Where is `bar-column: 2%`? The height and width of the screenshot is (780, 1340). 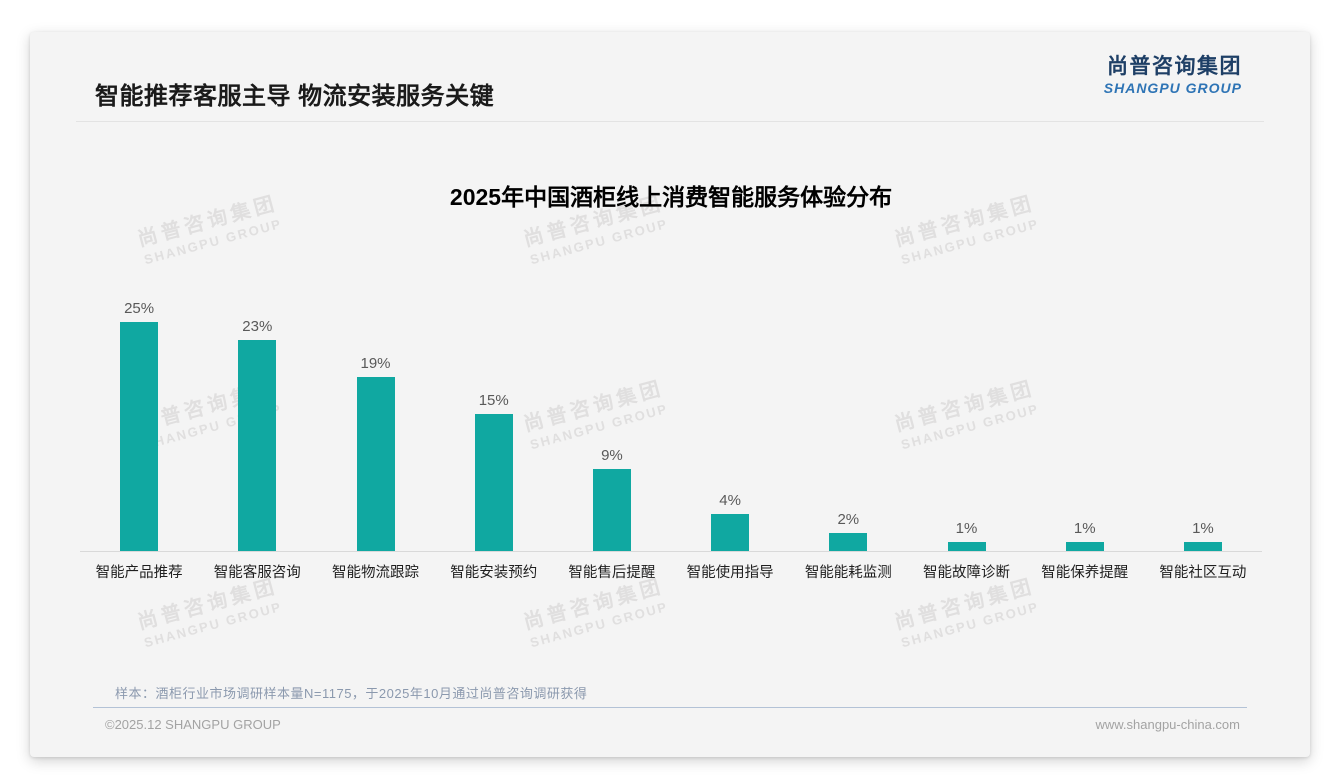
bar-column: 2% is located at coordinates (848, 531).